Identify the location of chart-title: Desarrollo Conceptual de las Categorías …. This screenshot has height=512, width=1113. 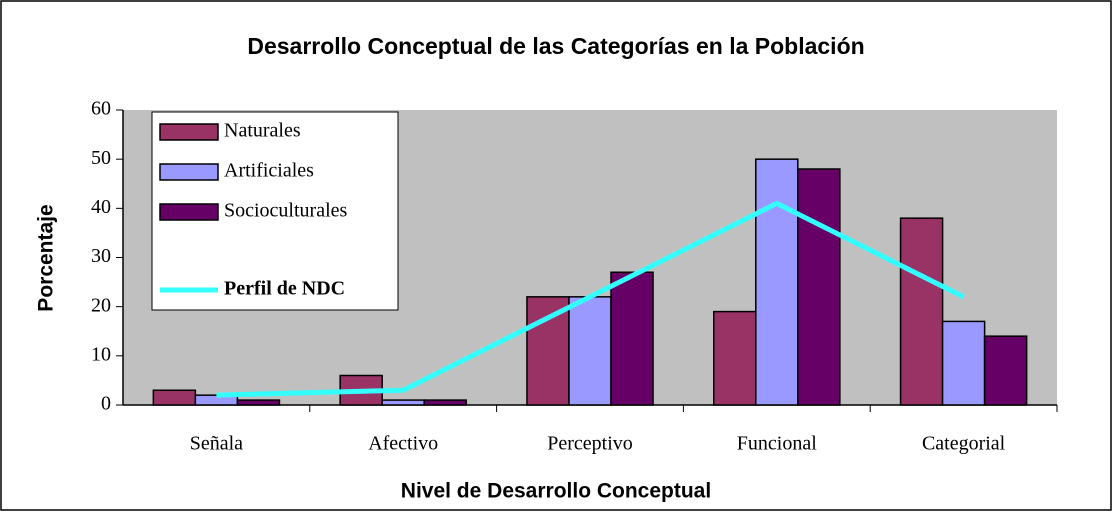
(555, 46).